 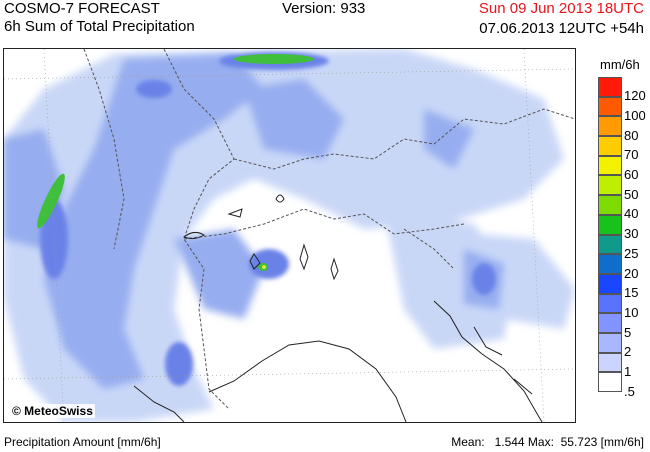 What do you see at coordinates (635, 96) in the screenshot?
I see `legend-label: 120` at bounding box center [635, 96].